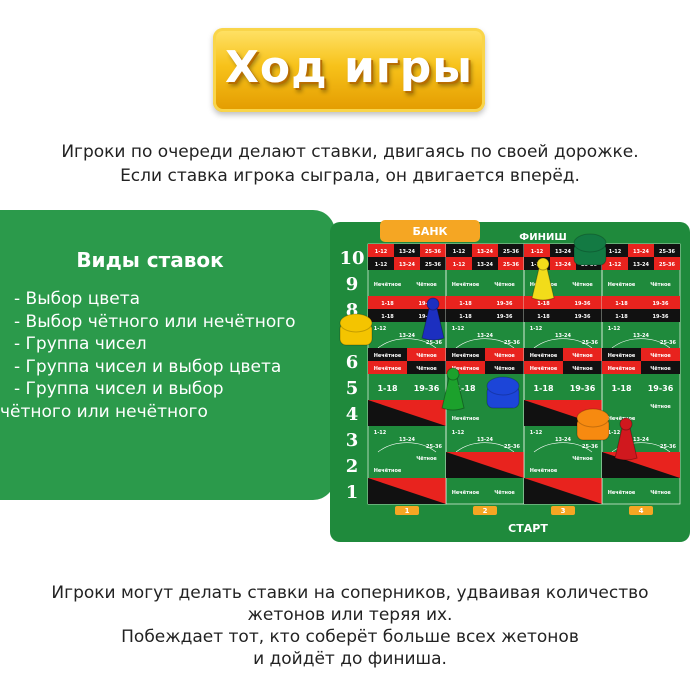 This screenshot has width=700, height=700. Describe the element at coordinates (352, 440) in the screenshot. I see `row-number: 3` at that location.